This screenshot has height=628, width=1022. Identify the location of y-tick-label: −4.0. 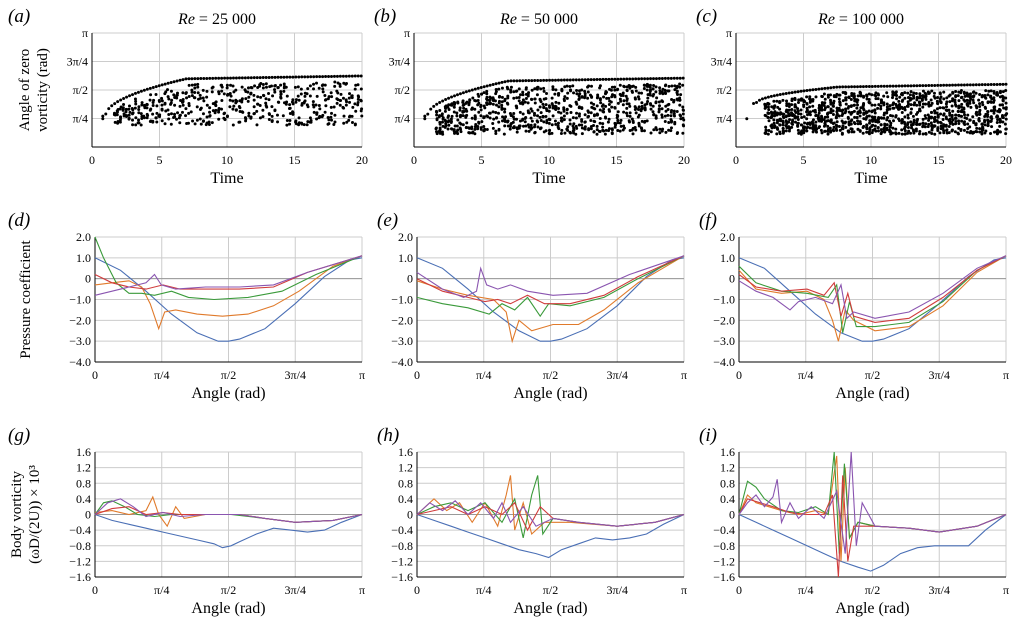
(80, 362).